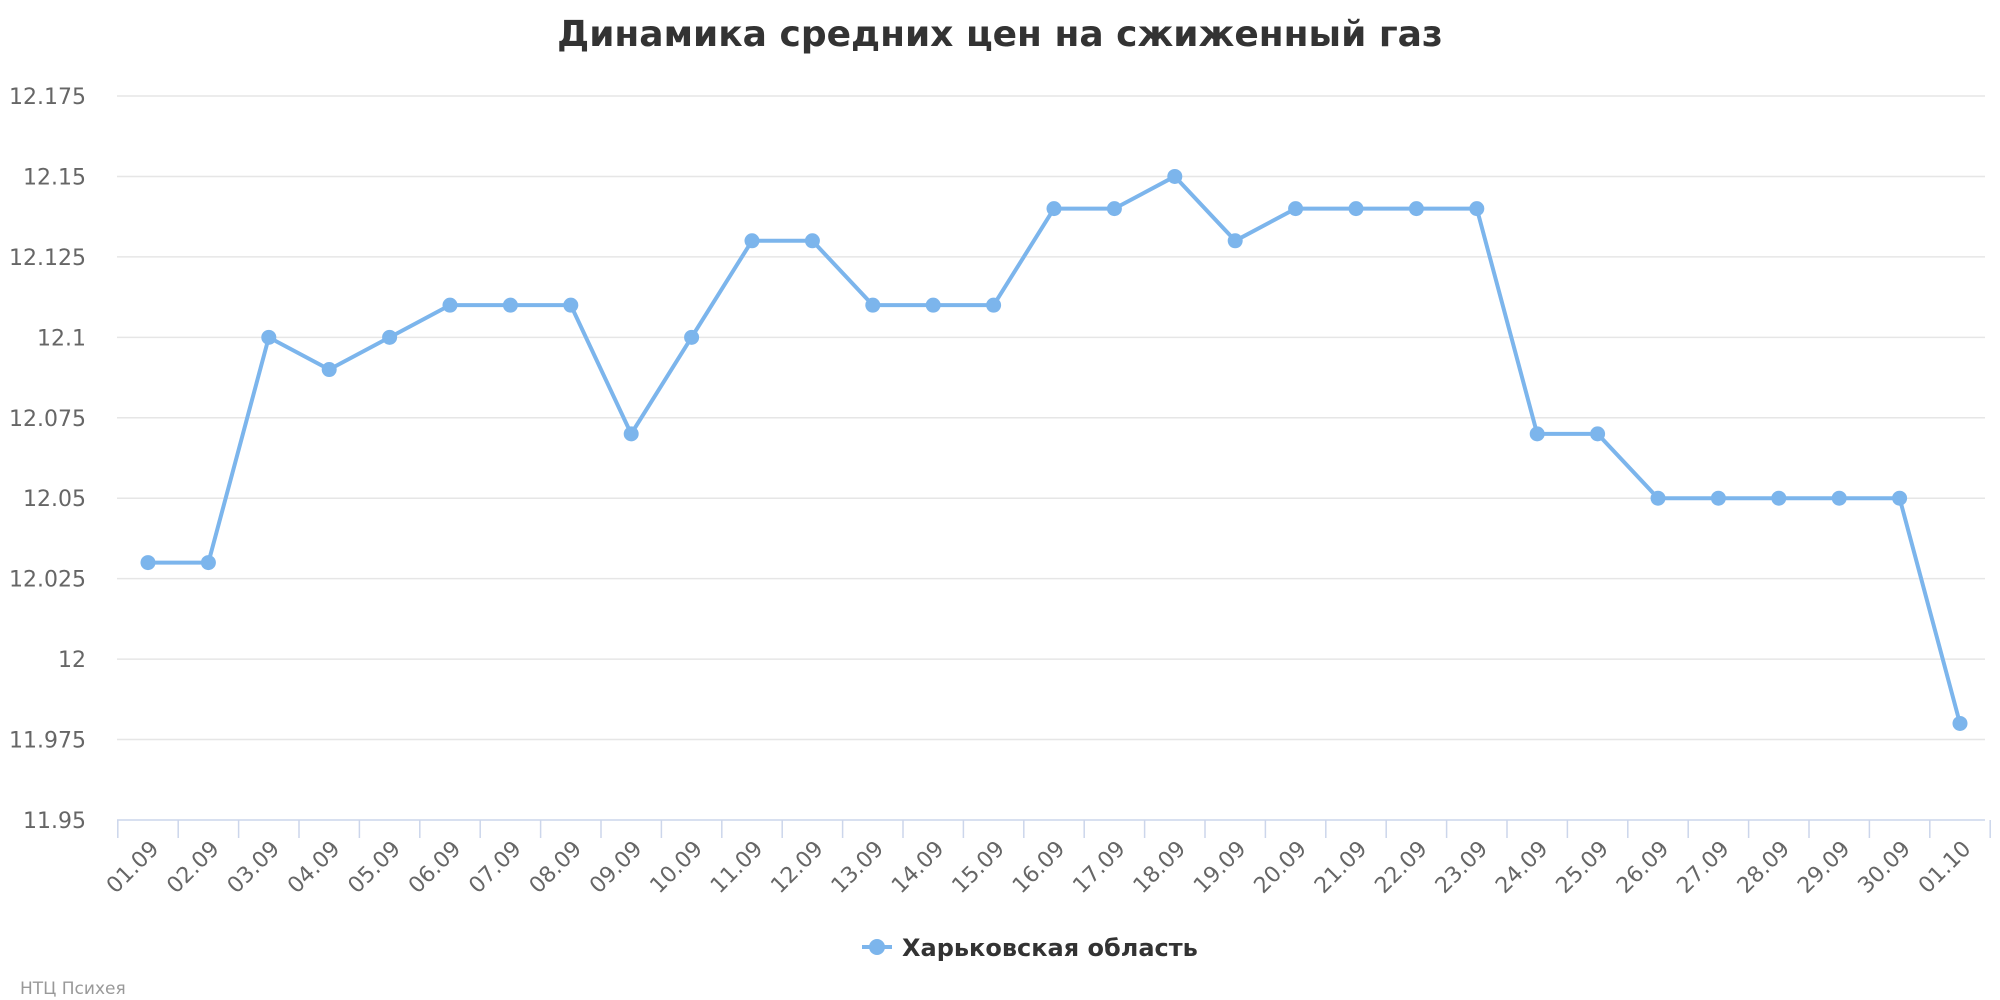 Image resolution: width=2000 pixels, height=1000 pixels. What do you see at coordinates (1220, 868) in the screenshot?
I see `x-tick-label: 19.09` at bounding box center [1220, 868].